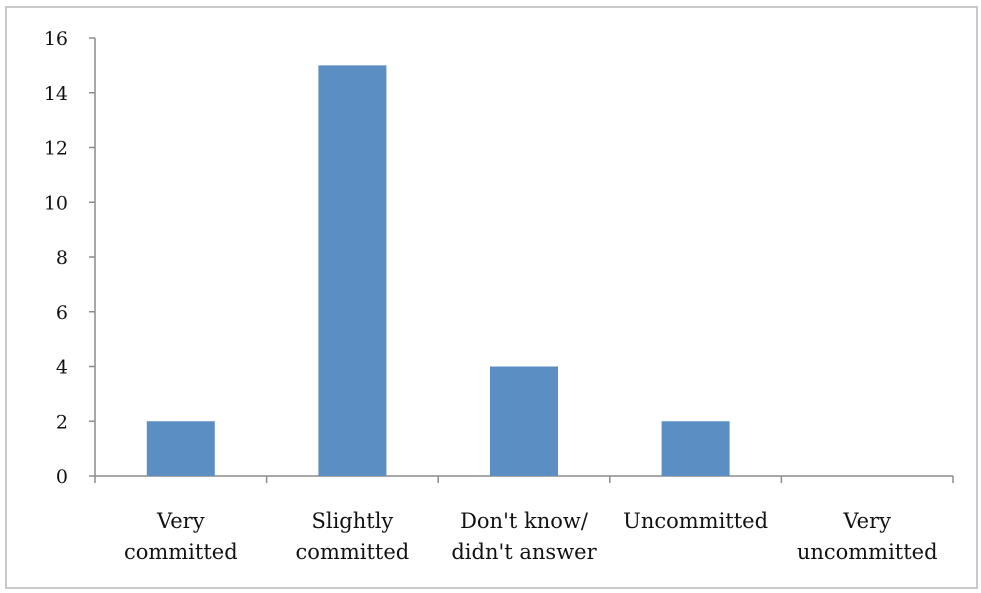  What do you see at coordinates (56, 39) in the screenshot?
I see `y-tick-label: 16` at bounding box center [56, 39].